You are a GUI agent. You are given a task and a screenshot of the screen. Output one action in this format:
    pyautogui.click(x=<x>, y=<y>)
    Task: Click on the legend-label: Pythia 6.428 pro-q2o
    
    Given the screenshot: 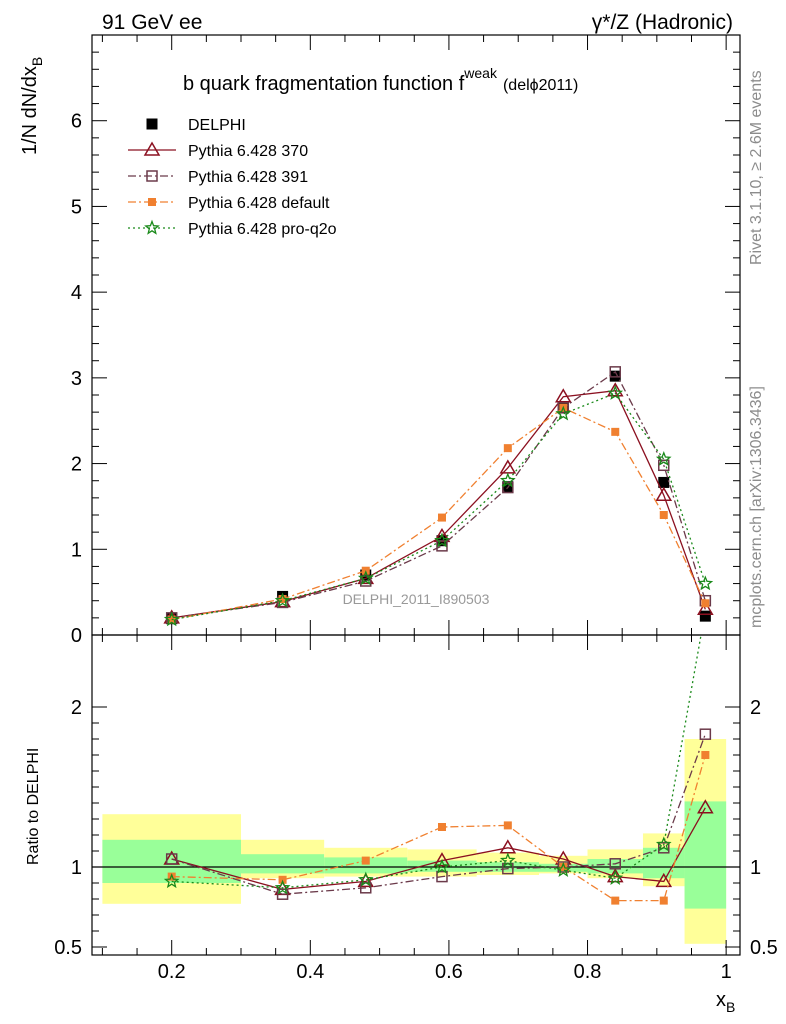 What is the action you would take?
    pyautogui.click(x=262, y=229)
    